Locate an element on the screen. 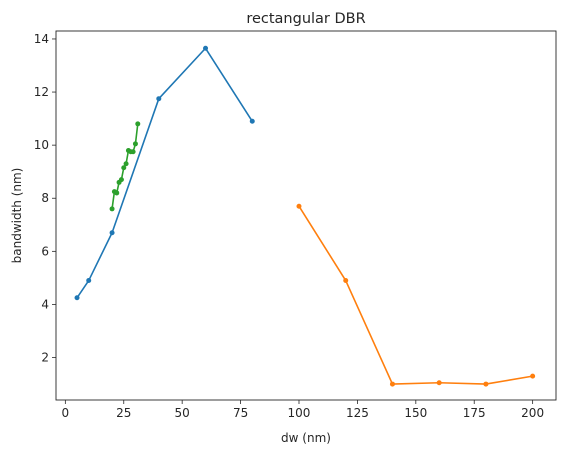  y-tick-label: 4 is located at coordinates (45, 304).